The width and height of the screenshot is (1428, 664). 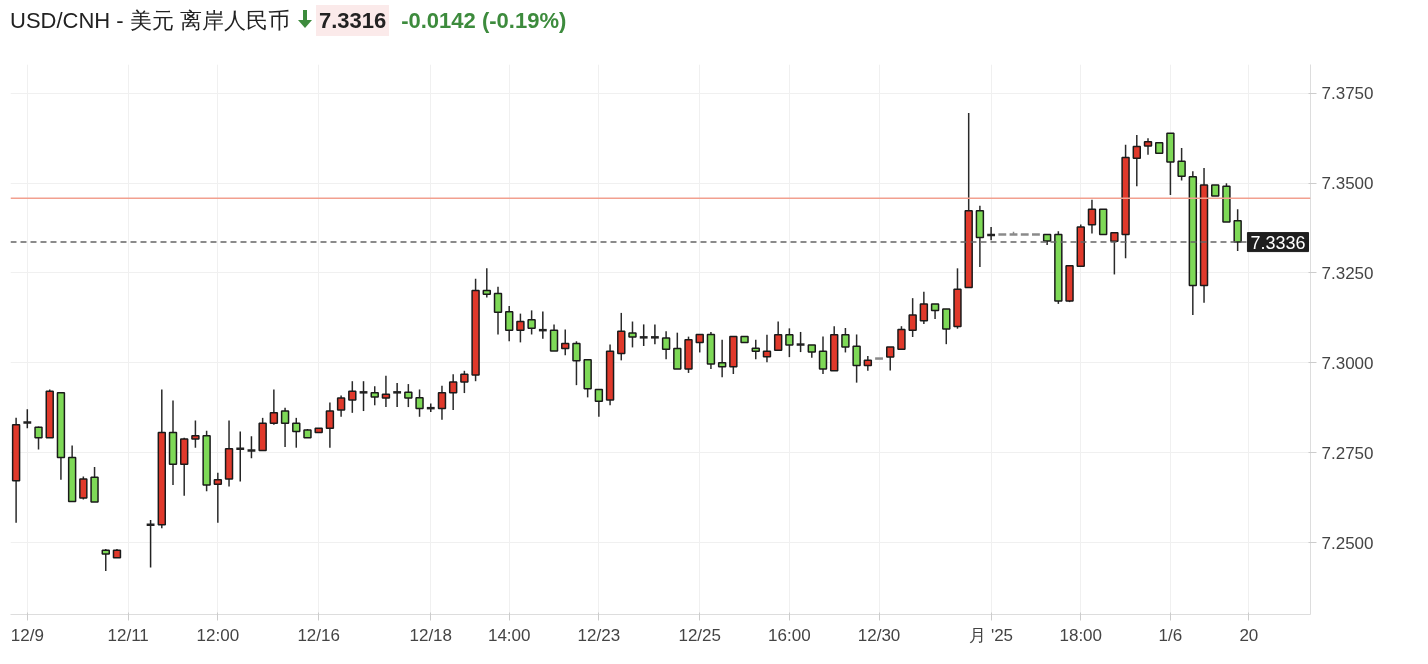 What do you see at coordinates (789, 635) in the screenshot?
I see `x-tick-label: 16:00` at bounding box center [789, 635].